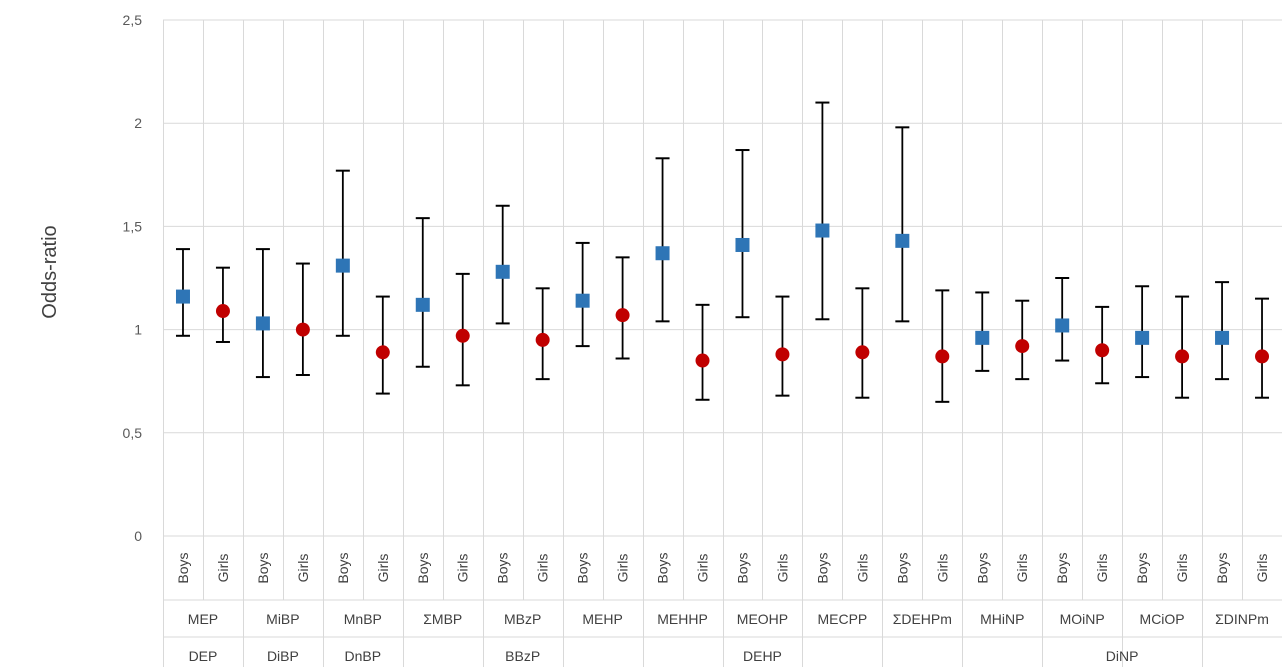 The height and width of the screenshot is (672, 1282). What do you see at coordinates (138, 123) in the screenshot?
I see `y-tick-label: 2` at bounding box center [138, 123].